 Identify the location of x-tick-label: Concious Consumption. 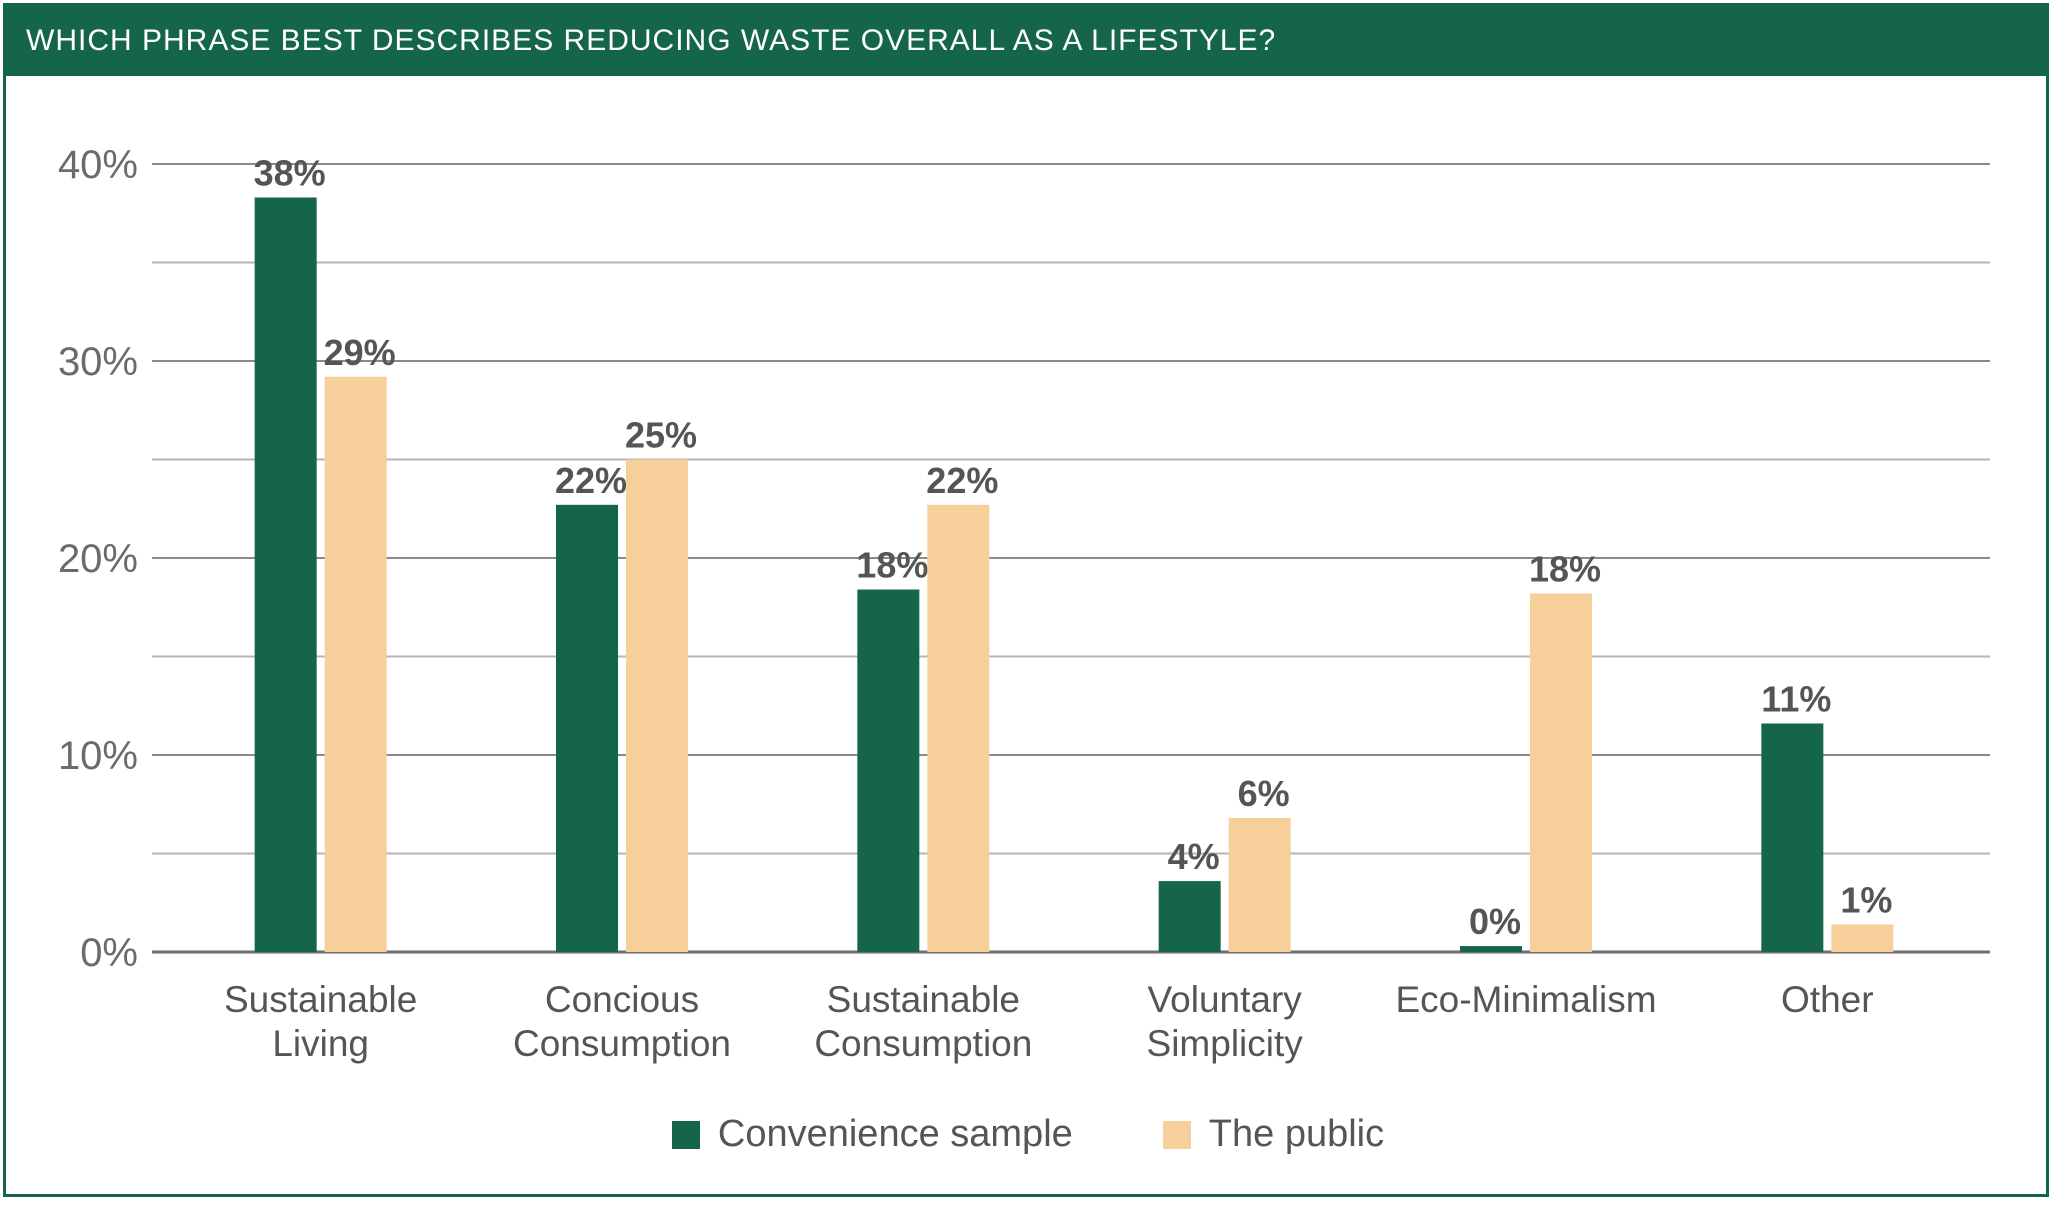
(622, 1021).